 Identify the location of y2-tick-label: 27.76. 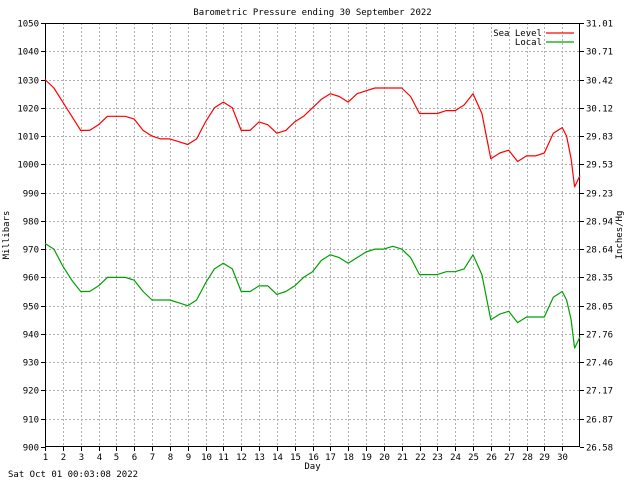
(599, 336).